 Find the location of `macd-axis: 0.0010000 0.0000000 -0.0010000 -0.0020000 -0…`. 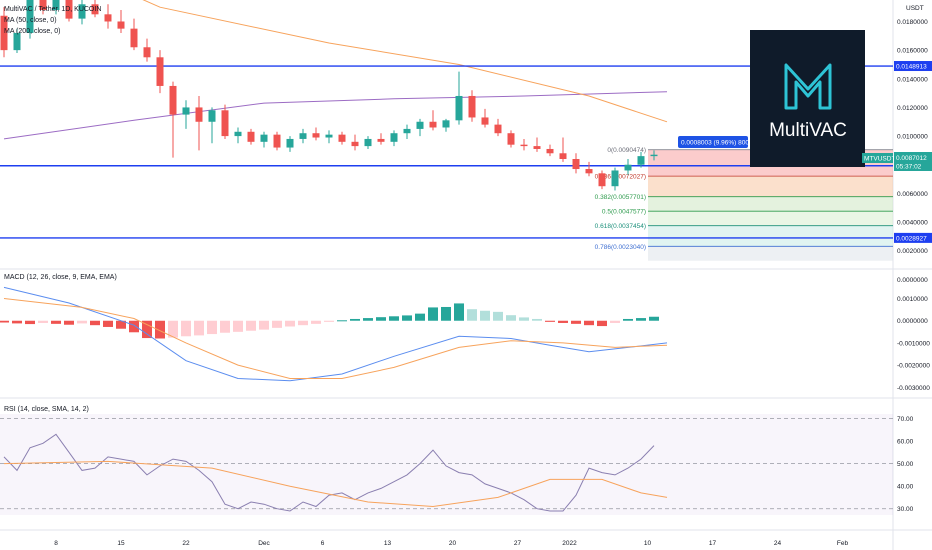

macd-axis: 0.0010000 0.0000000 -0.0010000 -0.0020000 -0… is located at coordinates (913, 344).